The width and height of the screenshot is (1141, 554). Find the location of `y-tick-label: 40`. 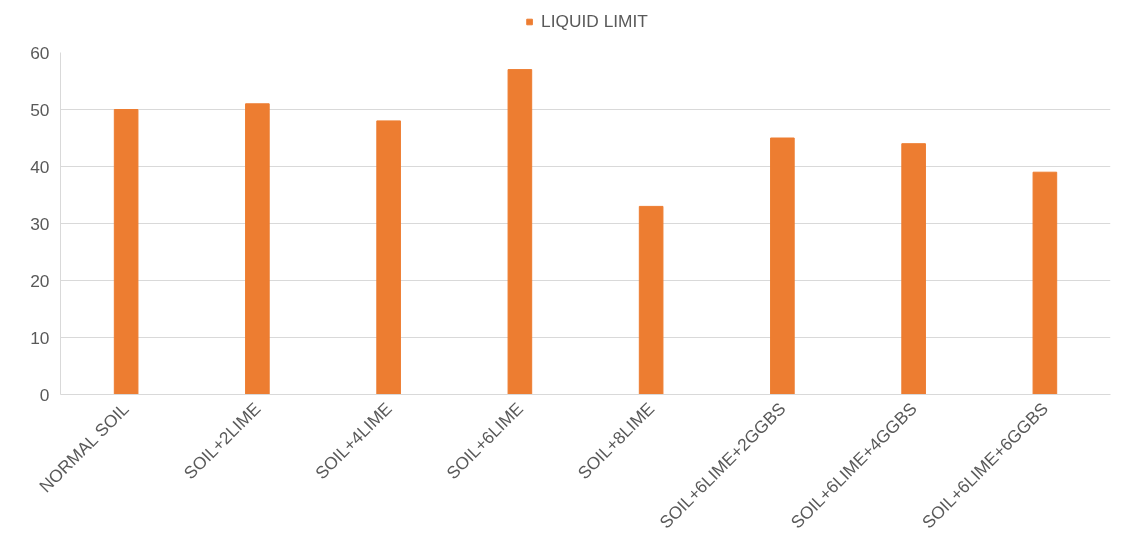

y-tick-label: 40 is located at coordinates (40, 166).